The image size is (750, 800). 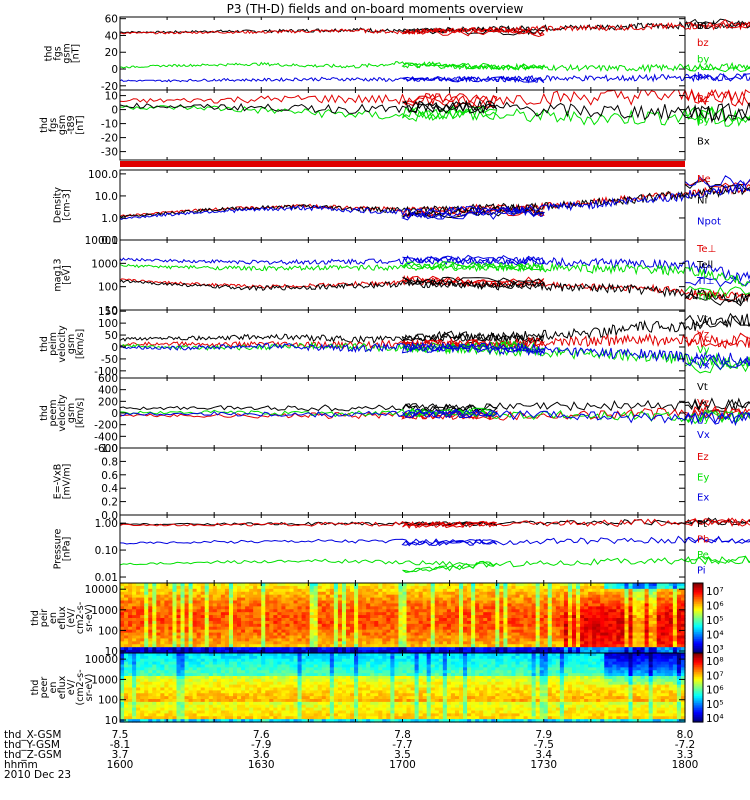 I want to click on ytick-label-peem_velocity: -200, so click(x=106, y=426).